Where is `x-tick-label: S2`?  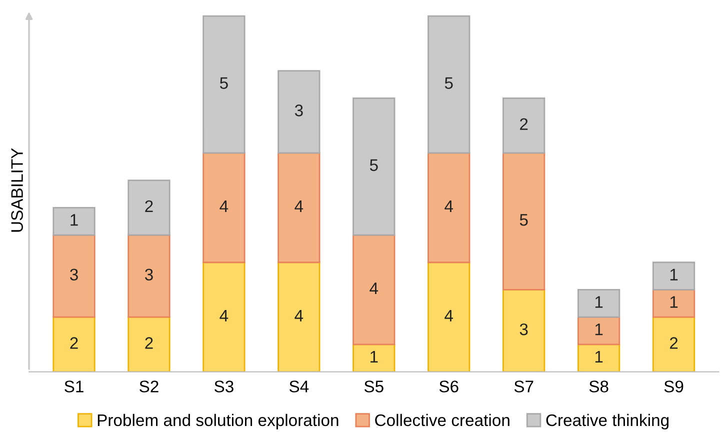 x-tick-label: S2 is located at coordinates (149, 386).